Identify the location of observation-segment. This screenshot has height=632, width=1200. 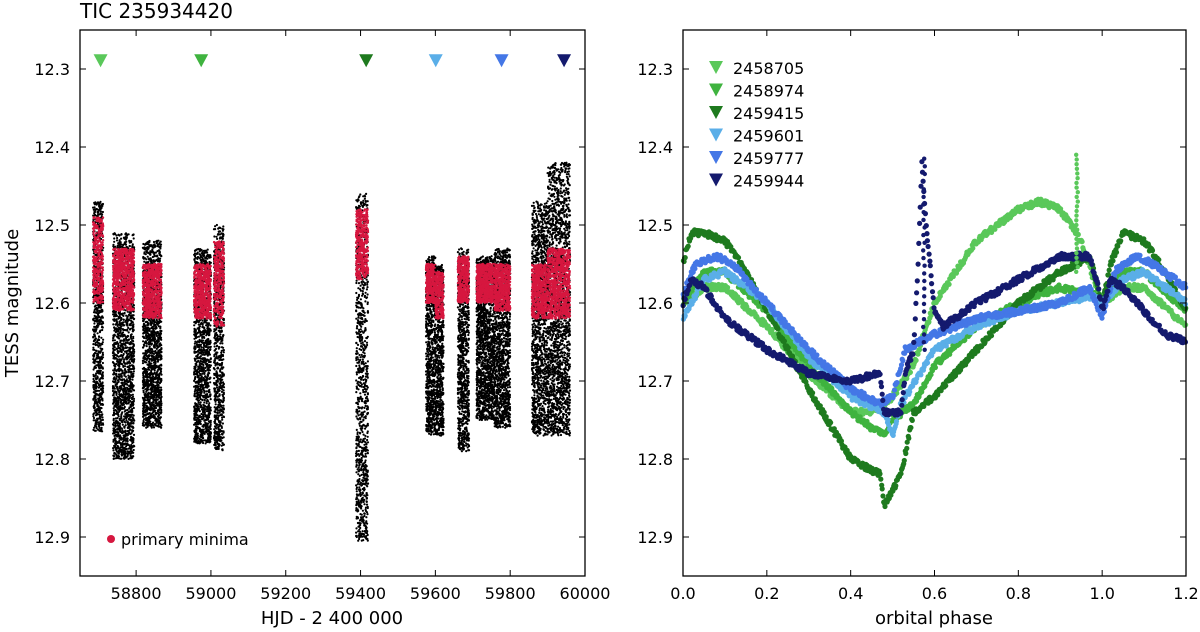
(152, 334).